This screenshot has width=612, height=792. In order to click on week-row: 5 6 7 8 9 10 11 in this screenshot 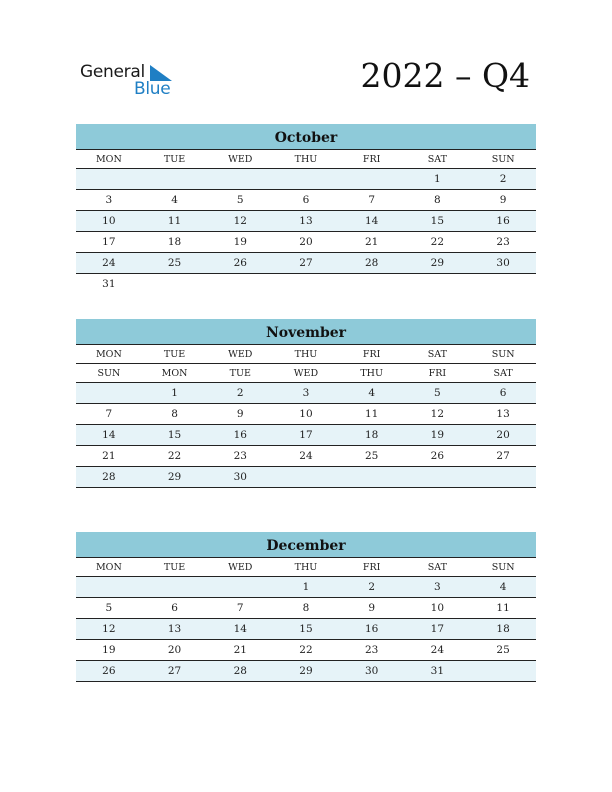, I will do `click(306, 608)`.